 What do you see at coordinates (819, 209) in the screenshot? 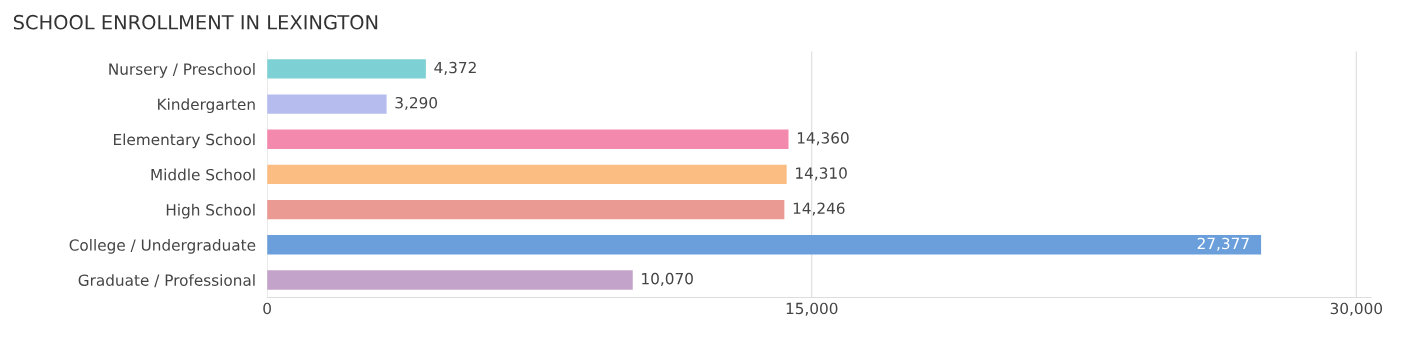
I see `data-label: 14,246` at bounding box center [819, 209].